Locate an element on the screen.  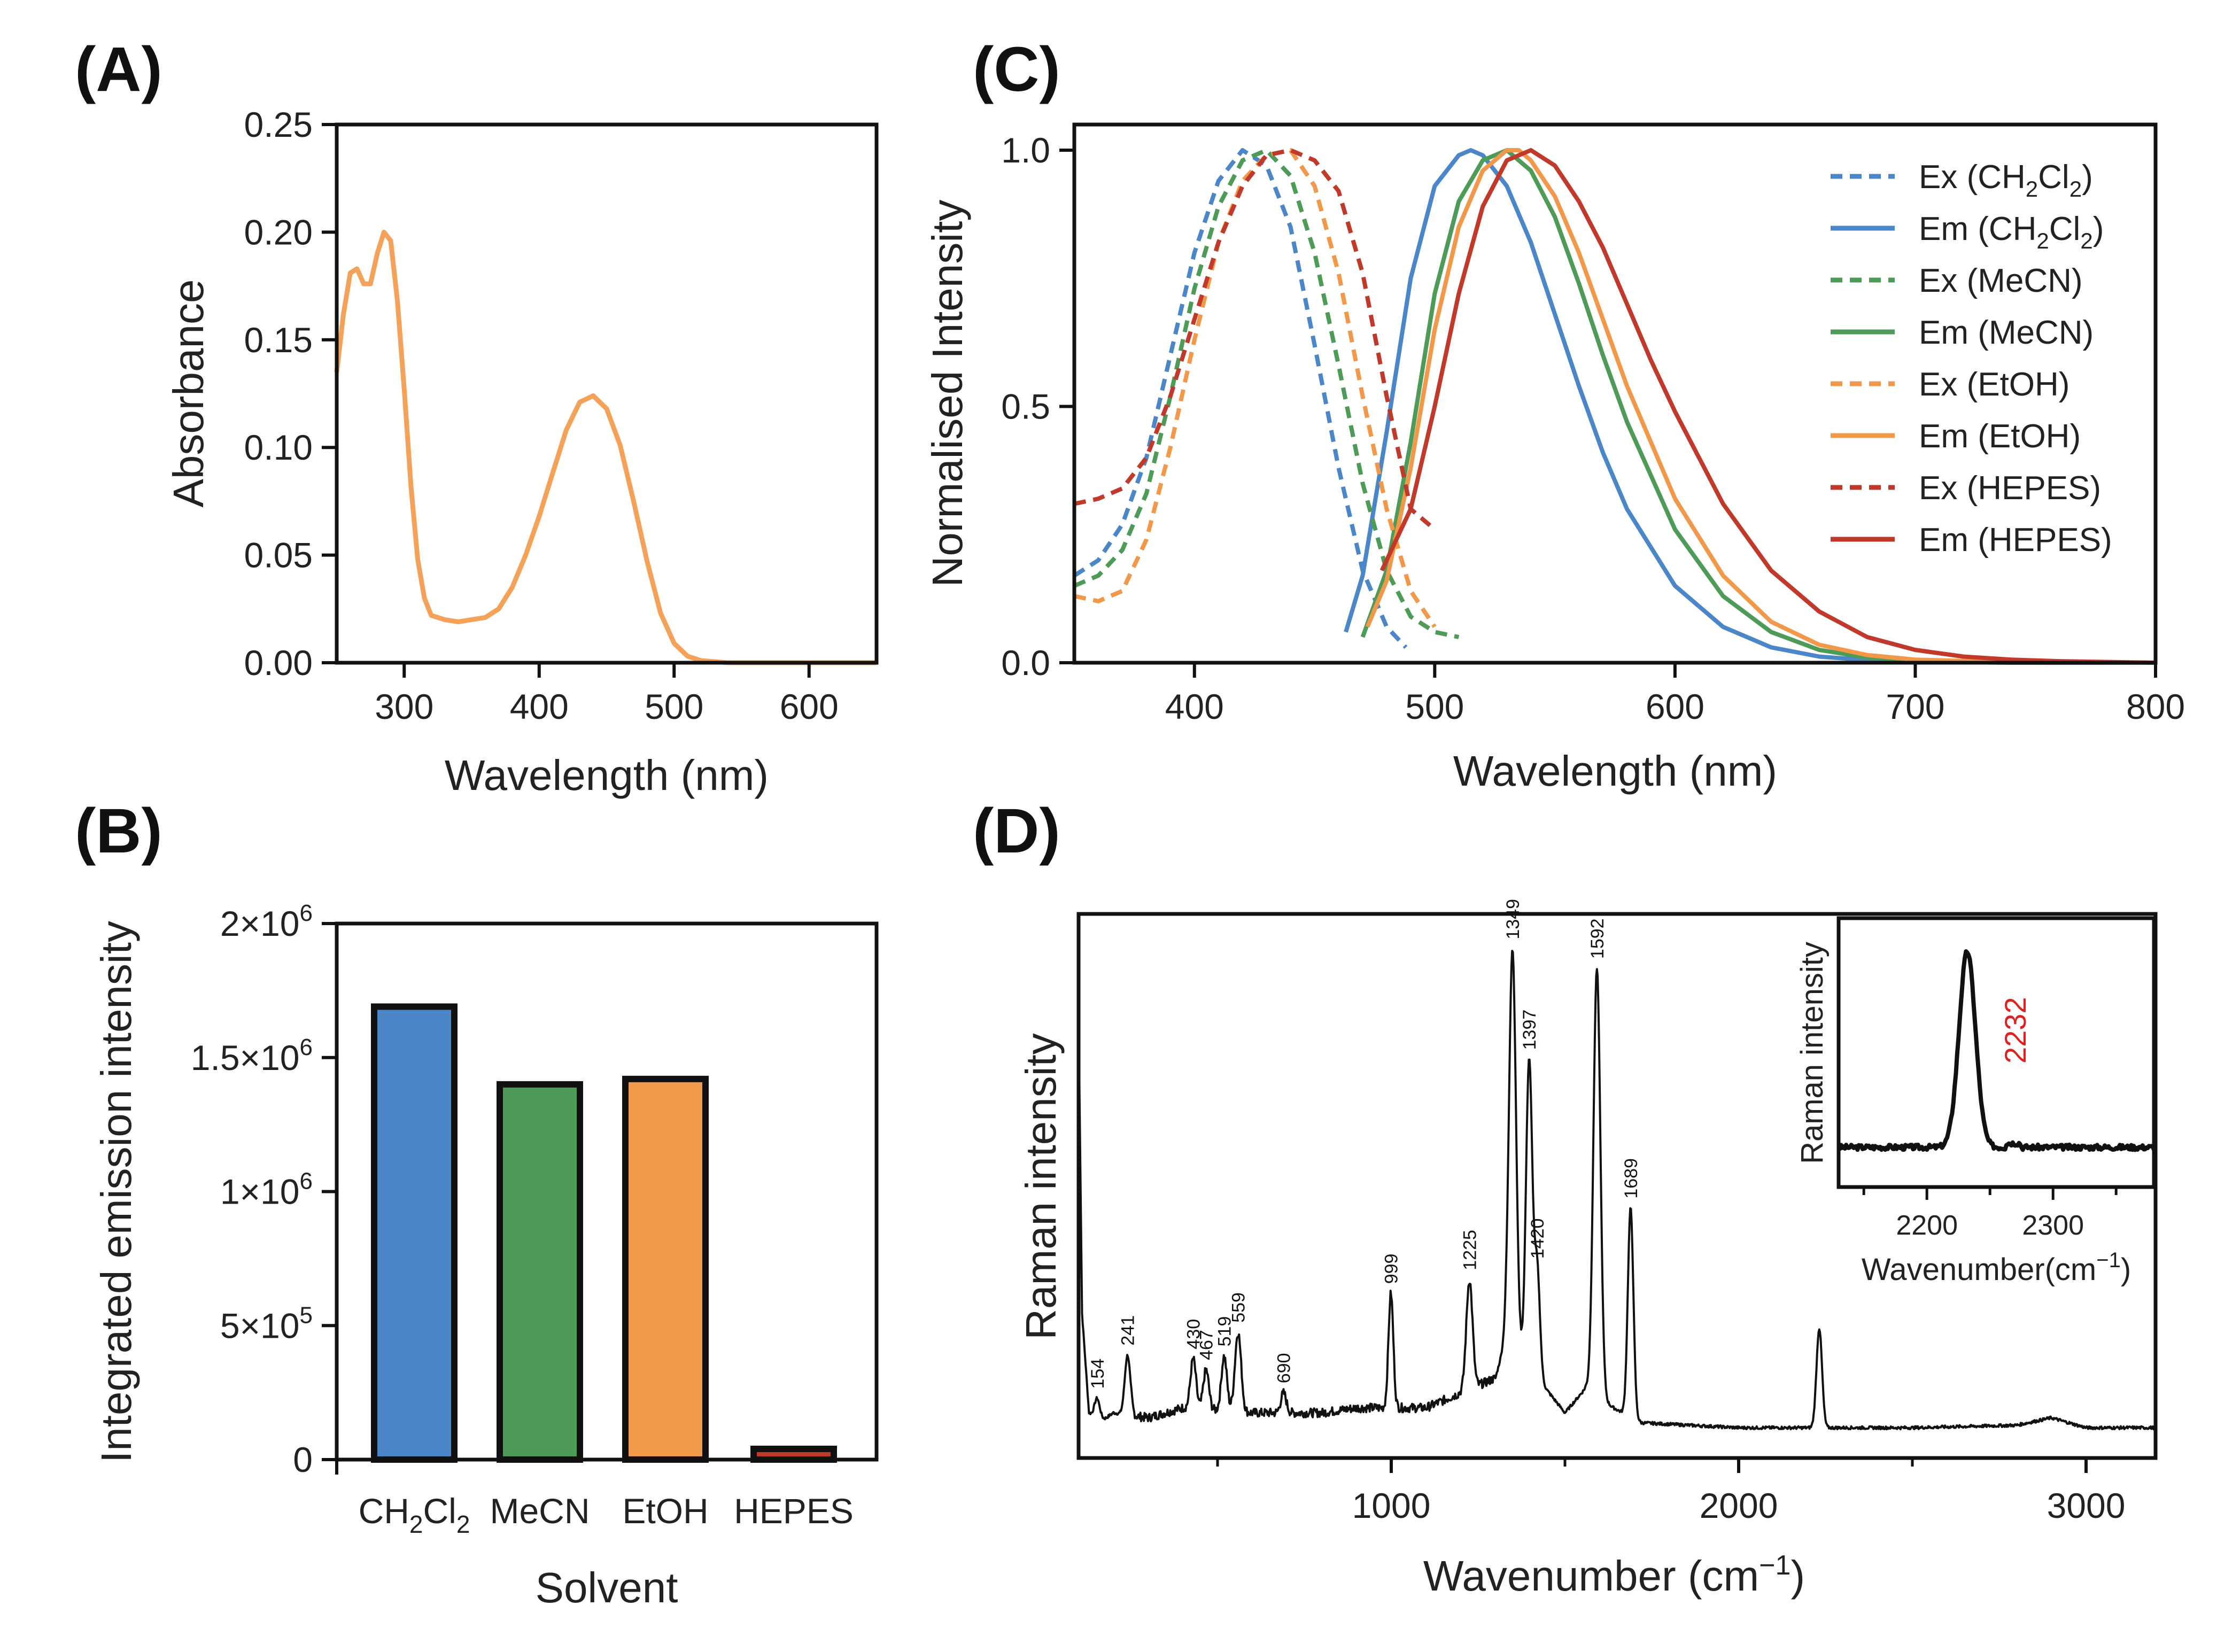
panel-a-xtick-label: 500 is located at coordinates (674, 706).